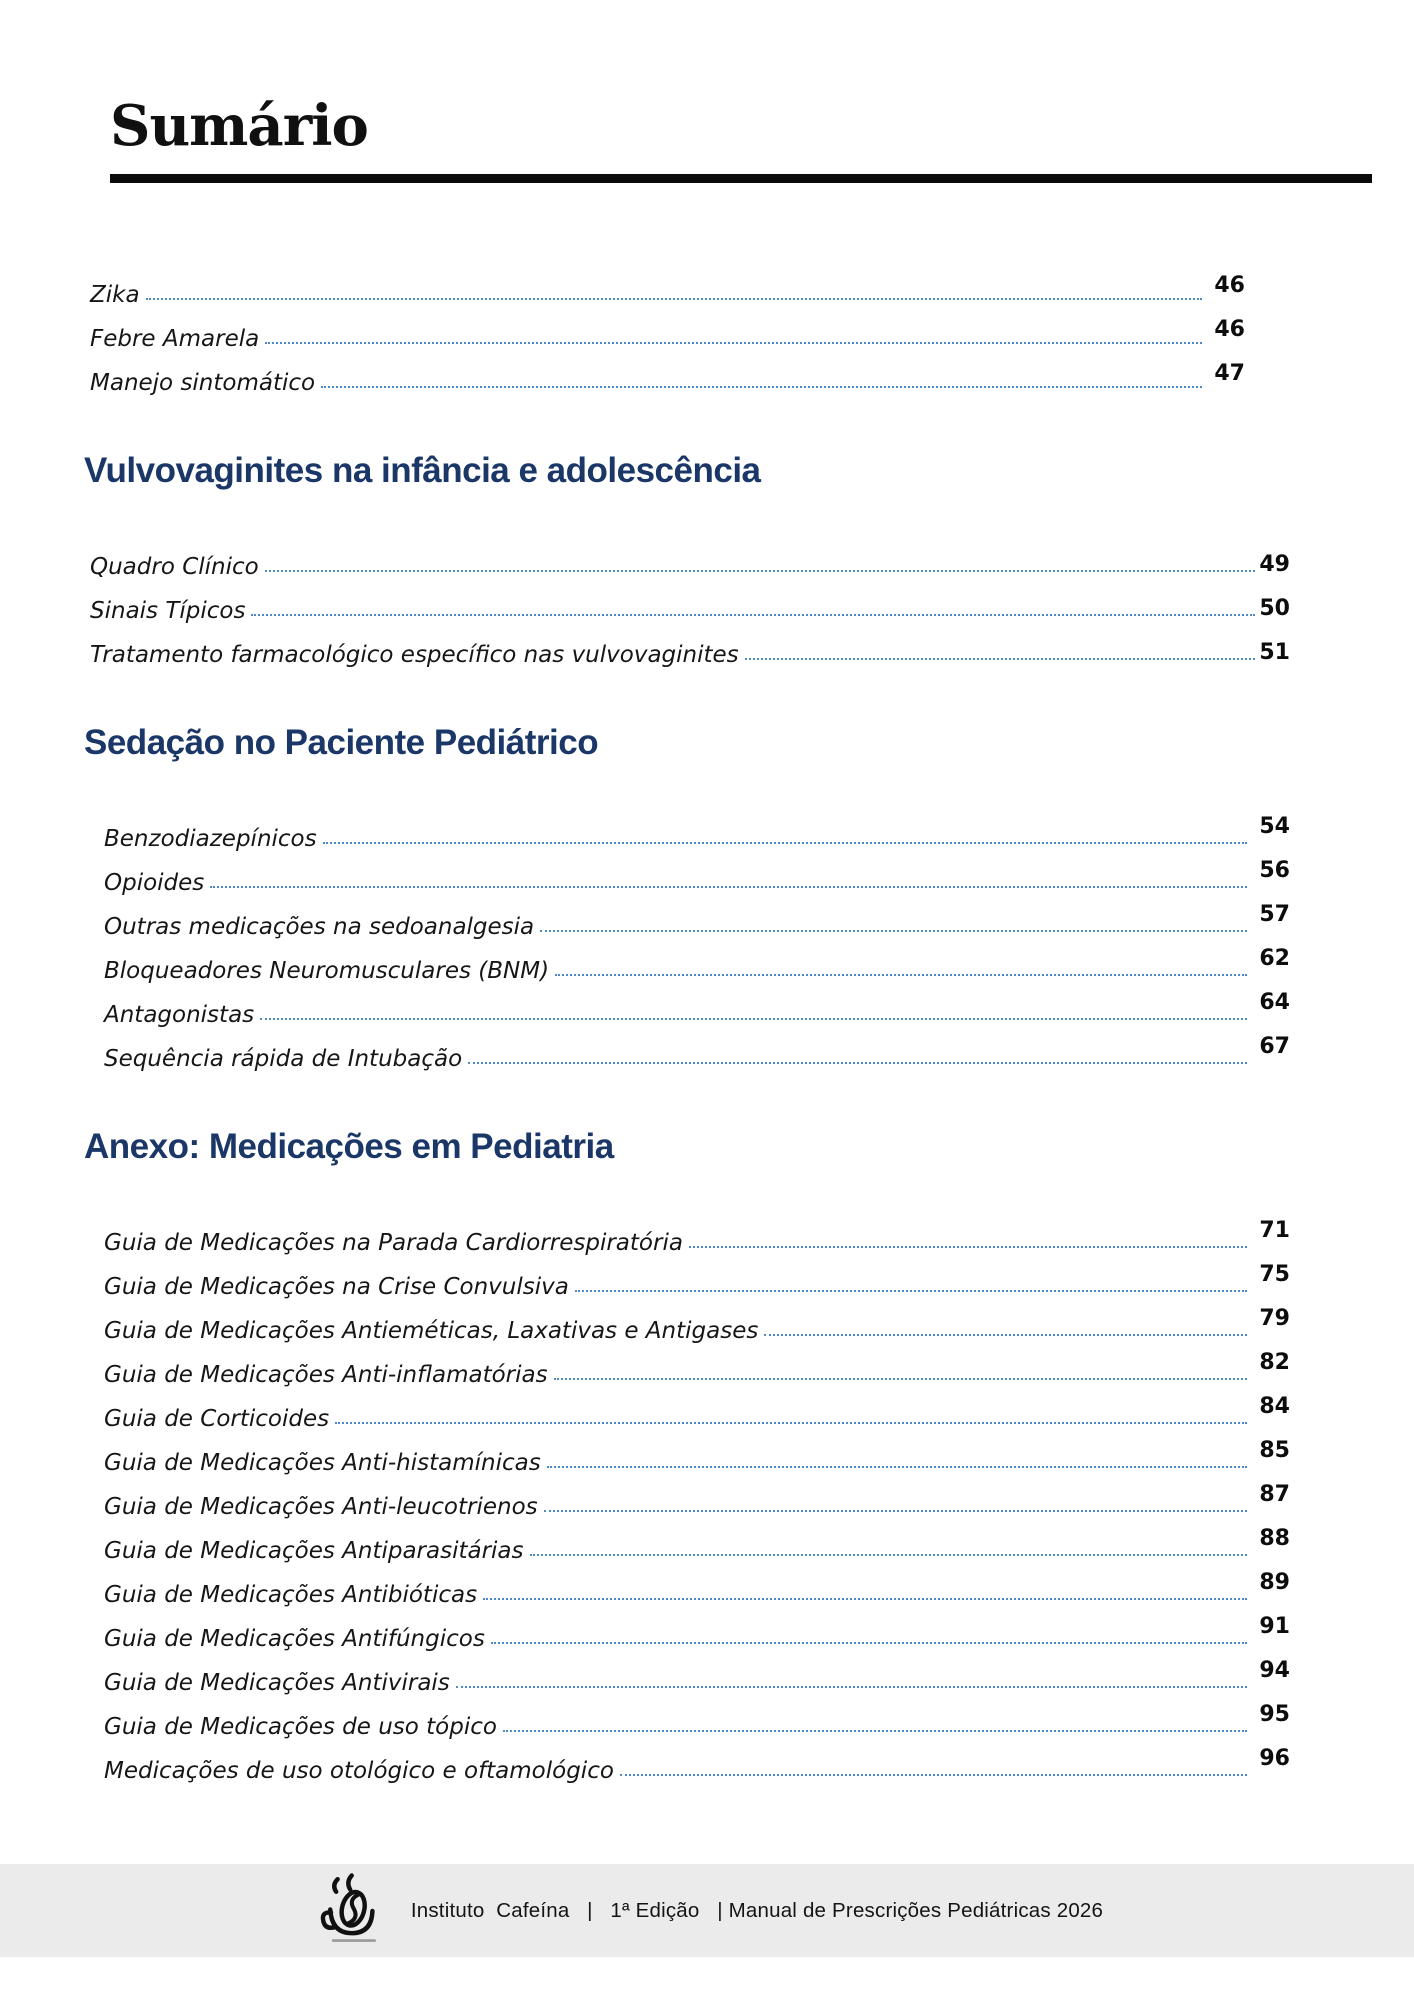 Image resolution: width=1414 pixels, height=2000 pixels. Describe the element at coordinates (336, 1286) in the screenshot. I see `toc-entry-label: Guia de Medicações na Crise Convulsiva` at that location.